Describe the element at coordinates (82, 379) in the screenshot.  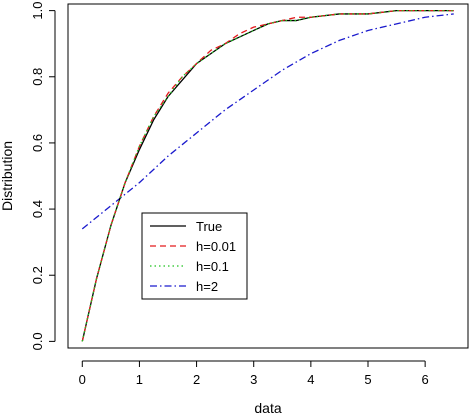
I see `x-tick-label: 0` at that location.